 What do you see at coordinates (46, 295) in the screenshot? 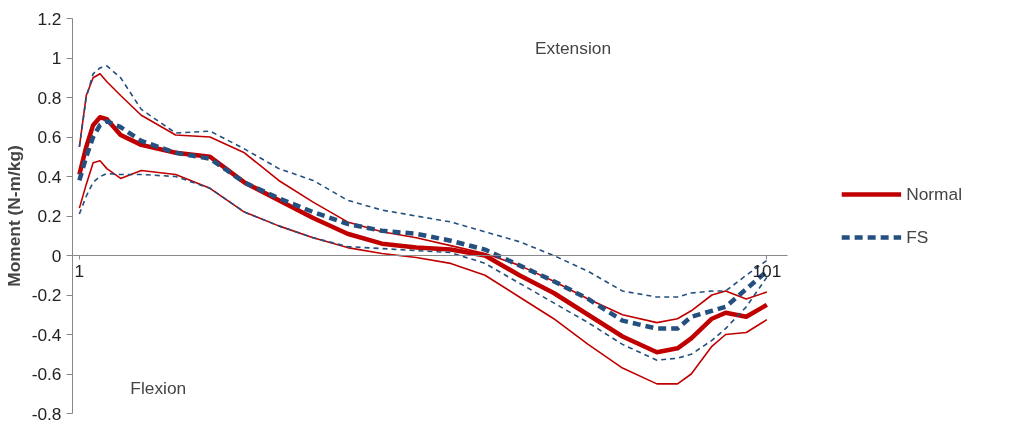
I see `y-tick-label: -0.2` at bounding box center [46, 295].